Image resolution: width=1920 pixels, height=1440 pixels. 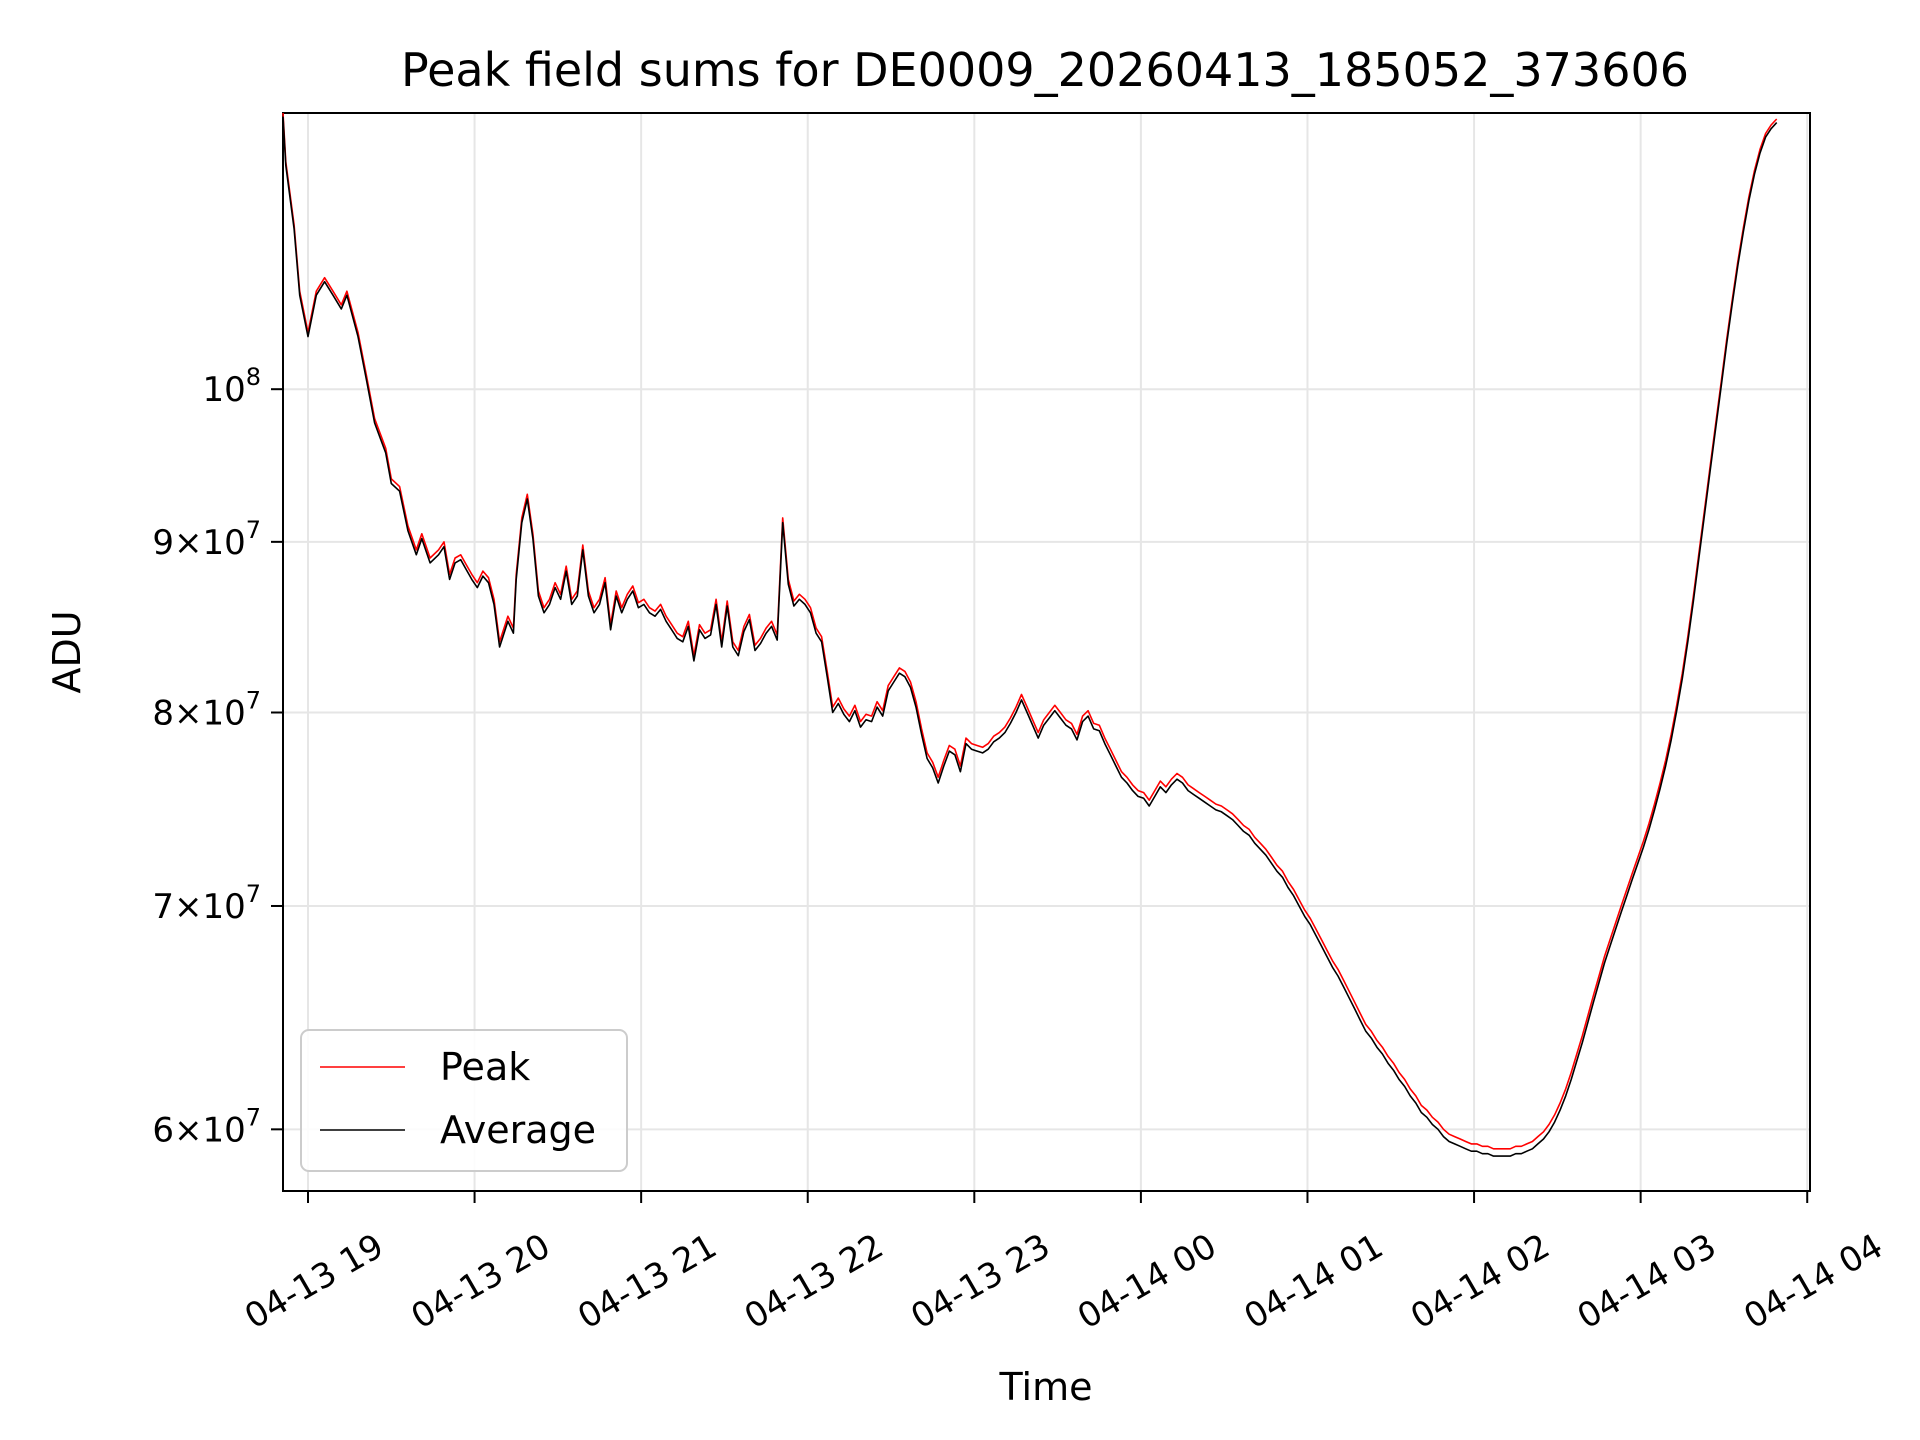 What do you see at coordinates (206, 710) in the screenshot?
I see `y-tick-label: 8×107` at bounding box center [206, 710].